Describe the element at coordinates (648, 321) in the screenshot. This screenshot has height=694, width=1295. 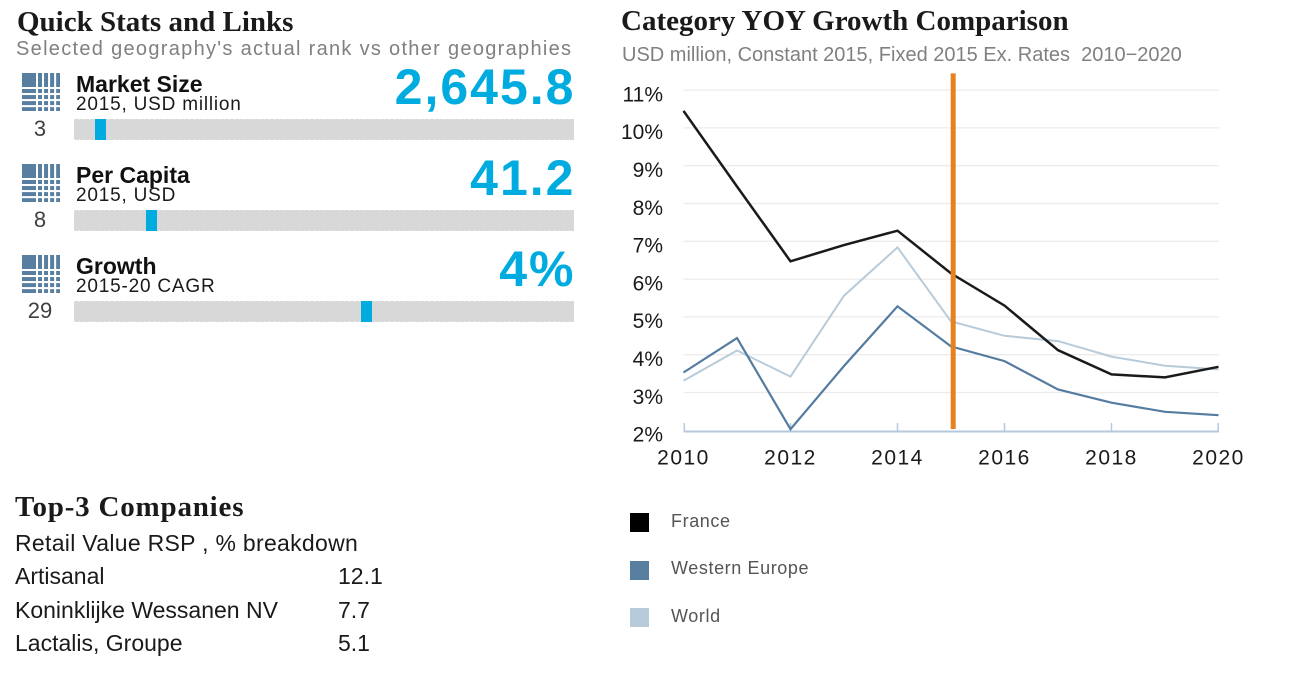
I see `svg-text: 5%` at that location.